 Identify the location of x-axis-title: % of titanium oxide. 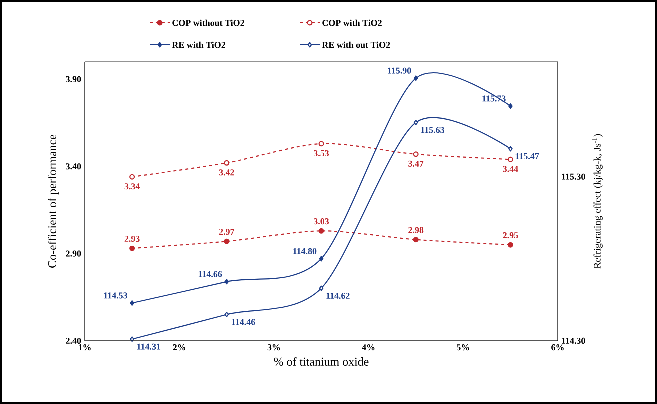
(321, 361).